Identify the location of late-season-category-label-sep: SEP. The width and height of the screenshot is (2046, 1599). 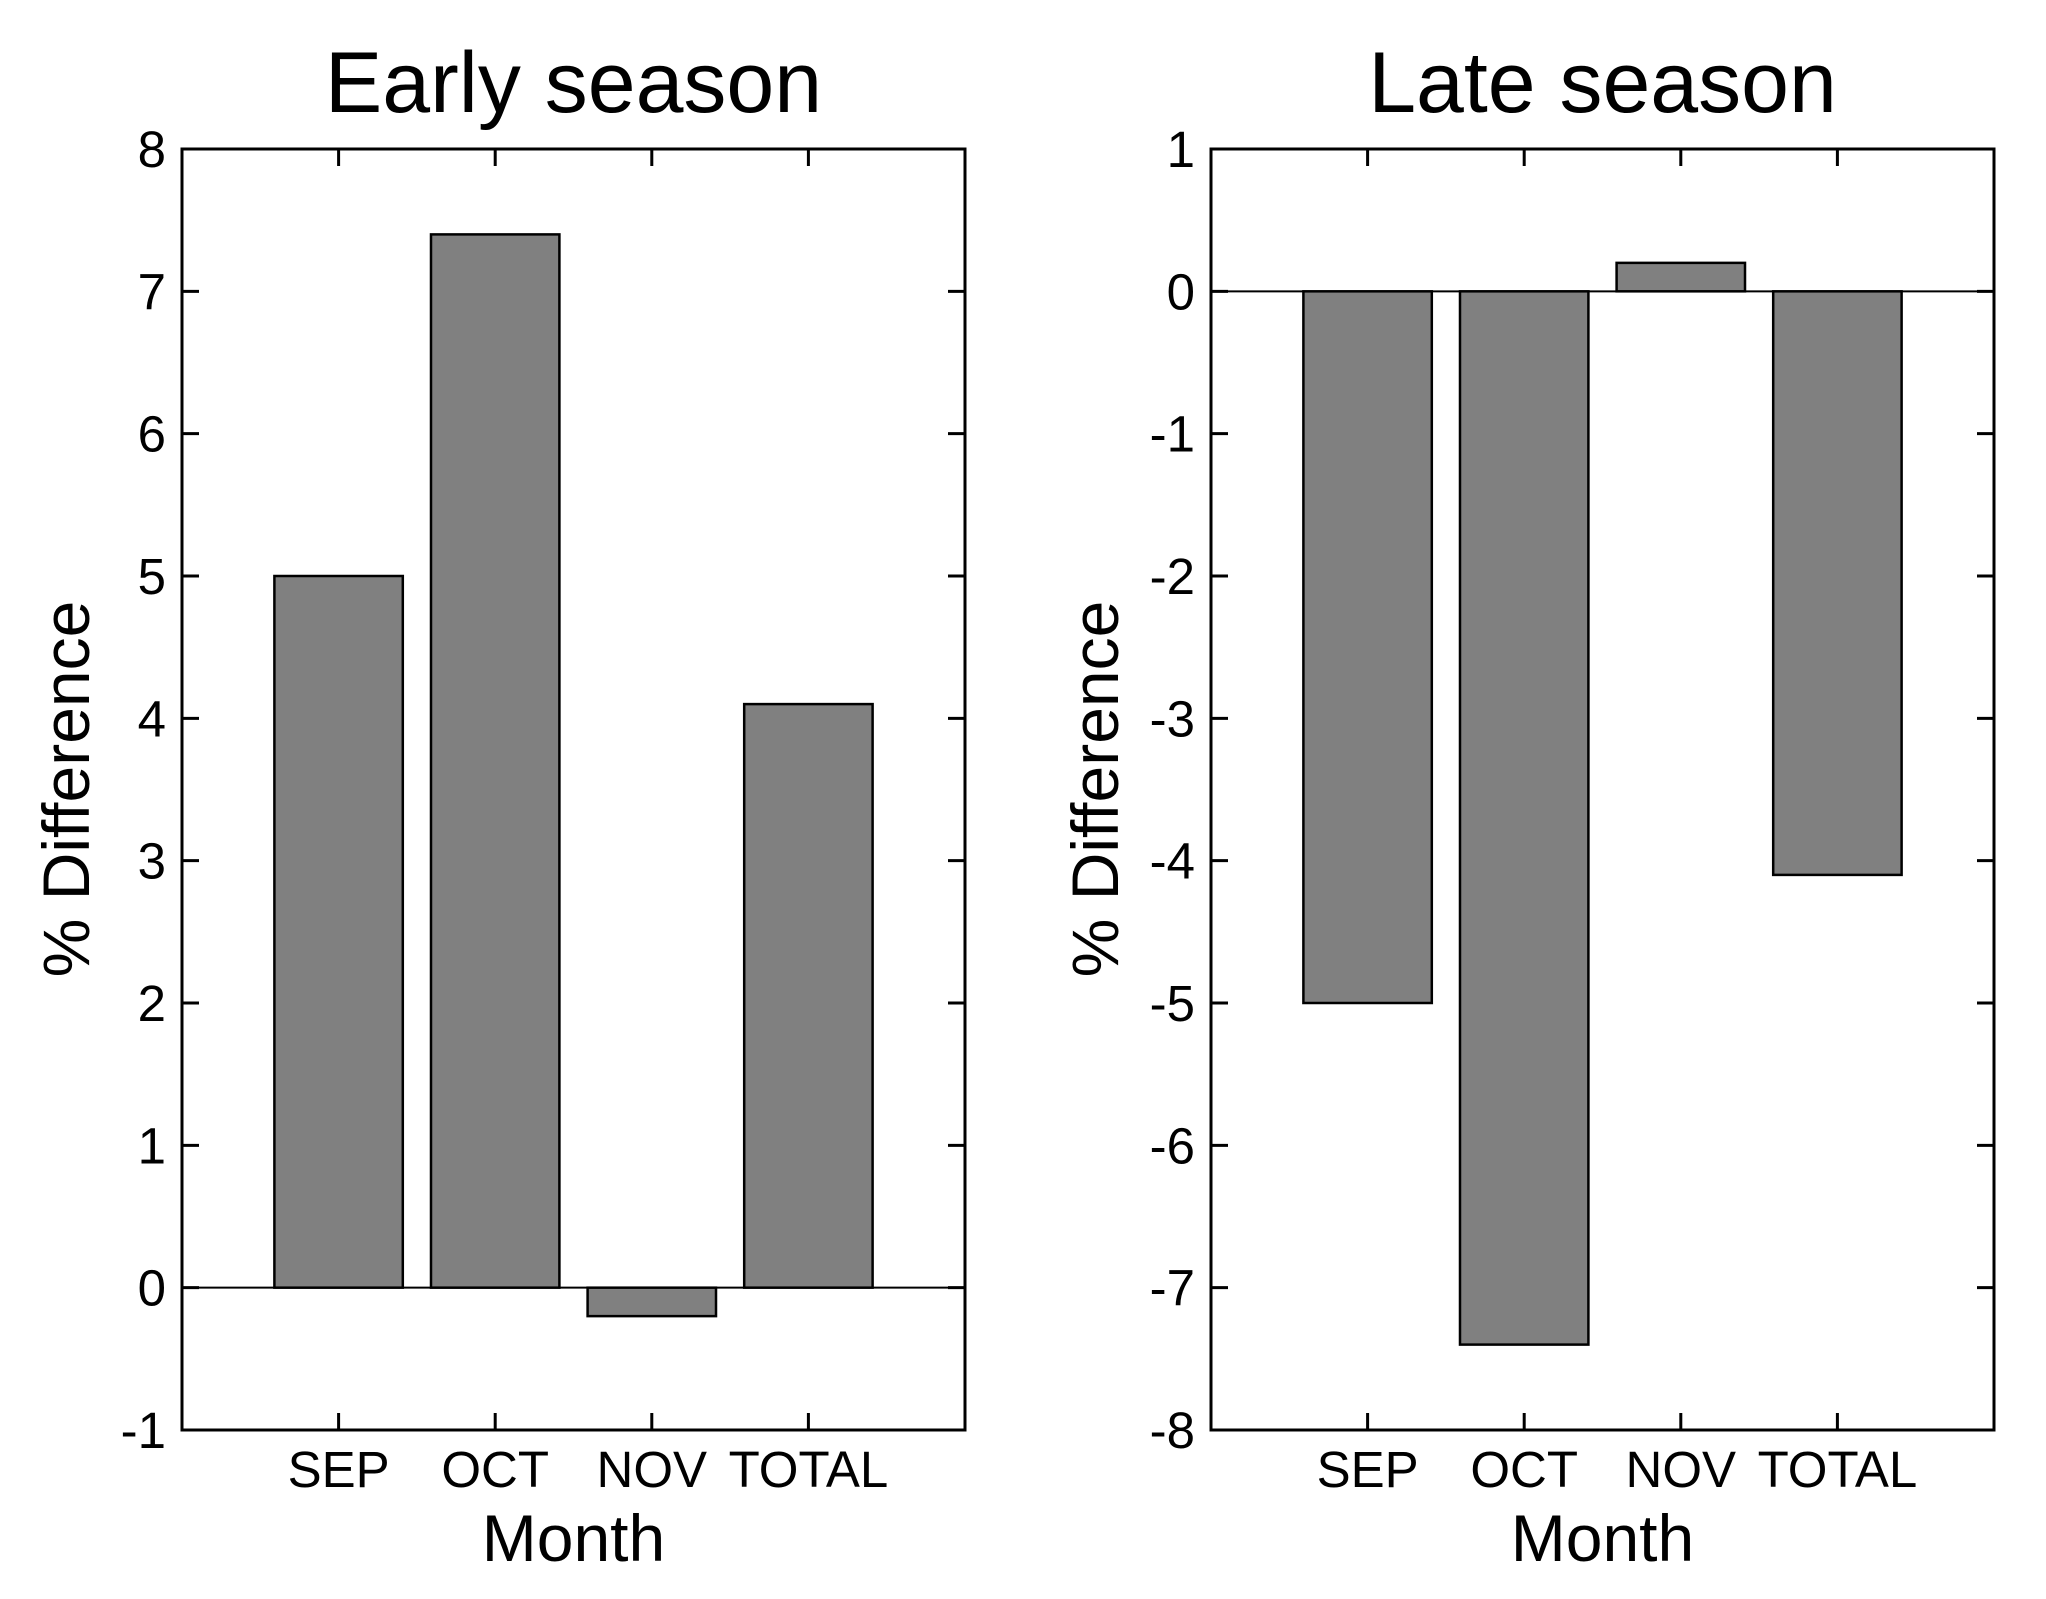
(1368, 1469).